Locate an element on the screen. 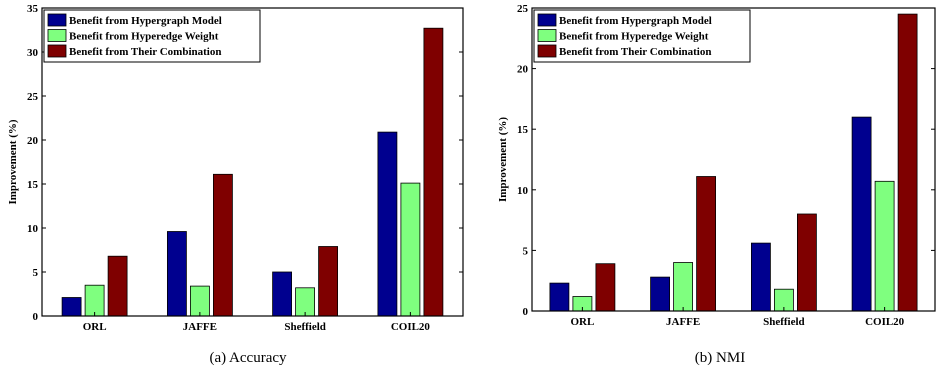 The height and width of the screenshot is (374, 945). y-tick-label: 30 is located at coordinates (33, 53).